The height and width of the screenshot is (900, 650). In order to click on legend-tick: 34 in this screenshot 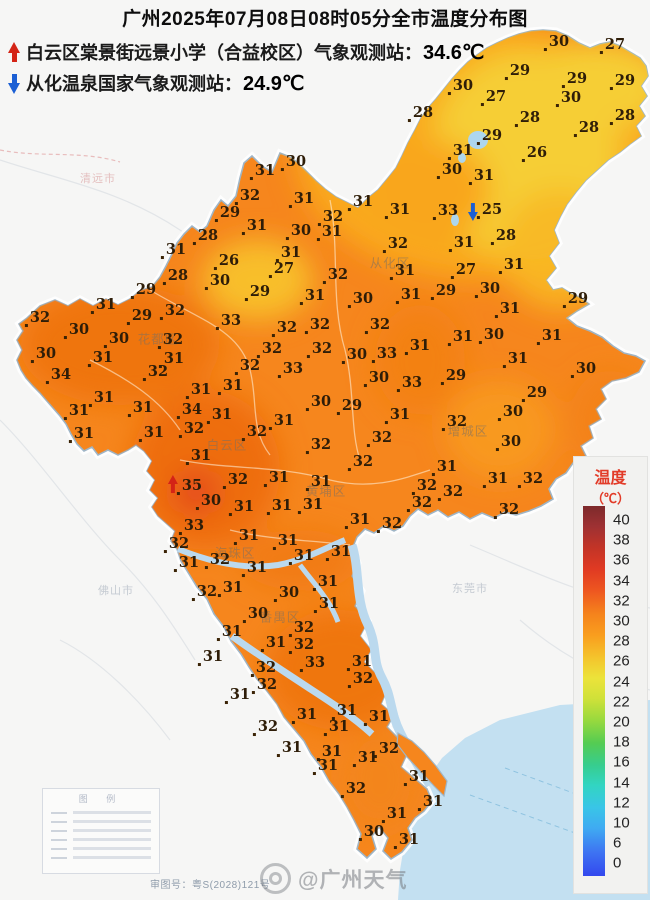, I will do `click(621, 581)`.